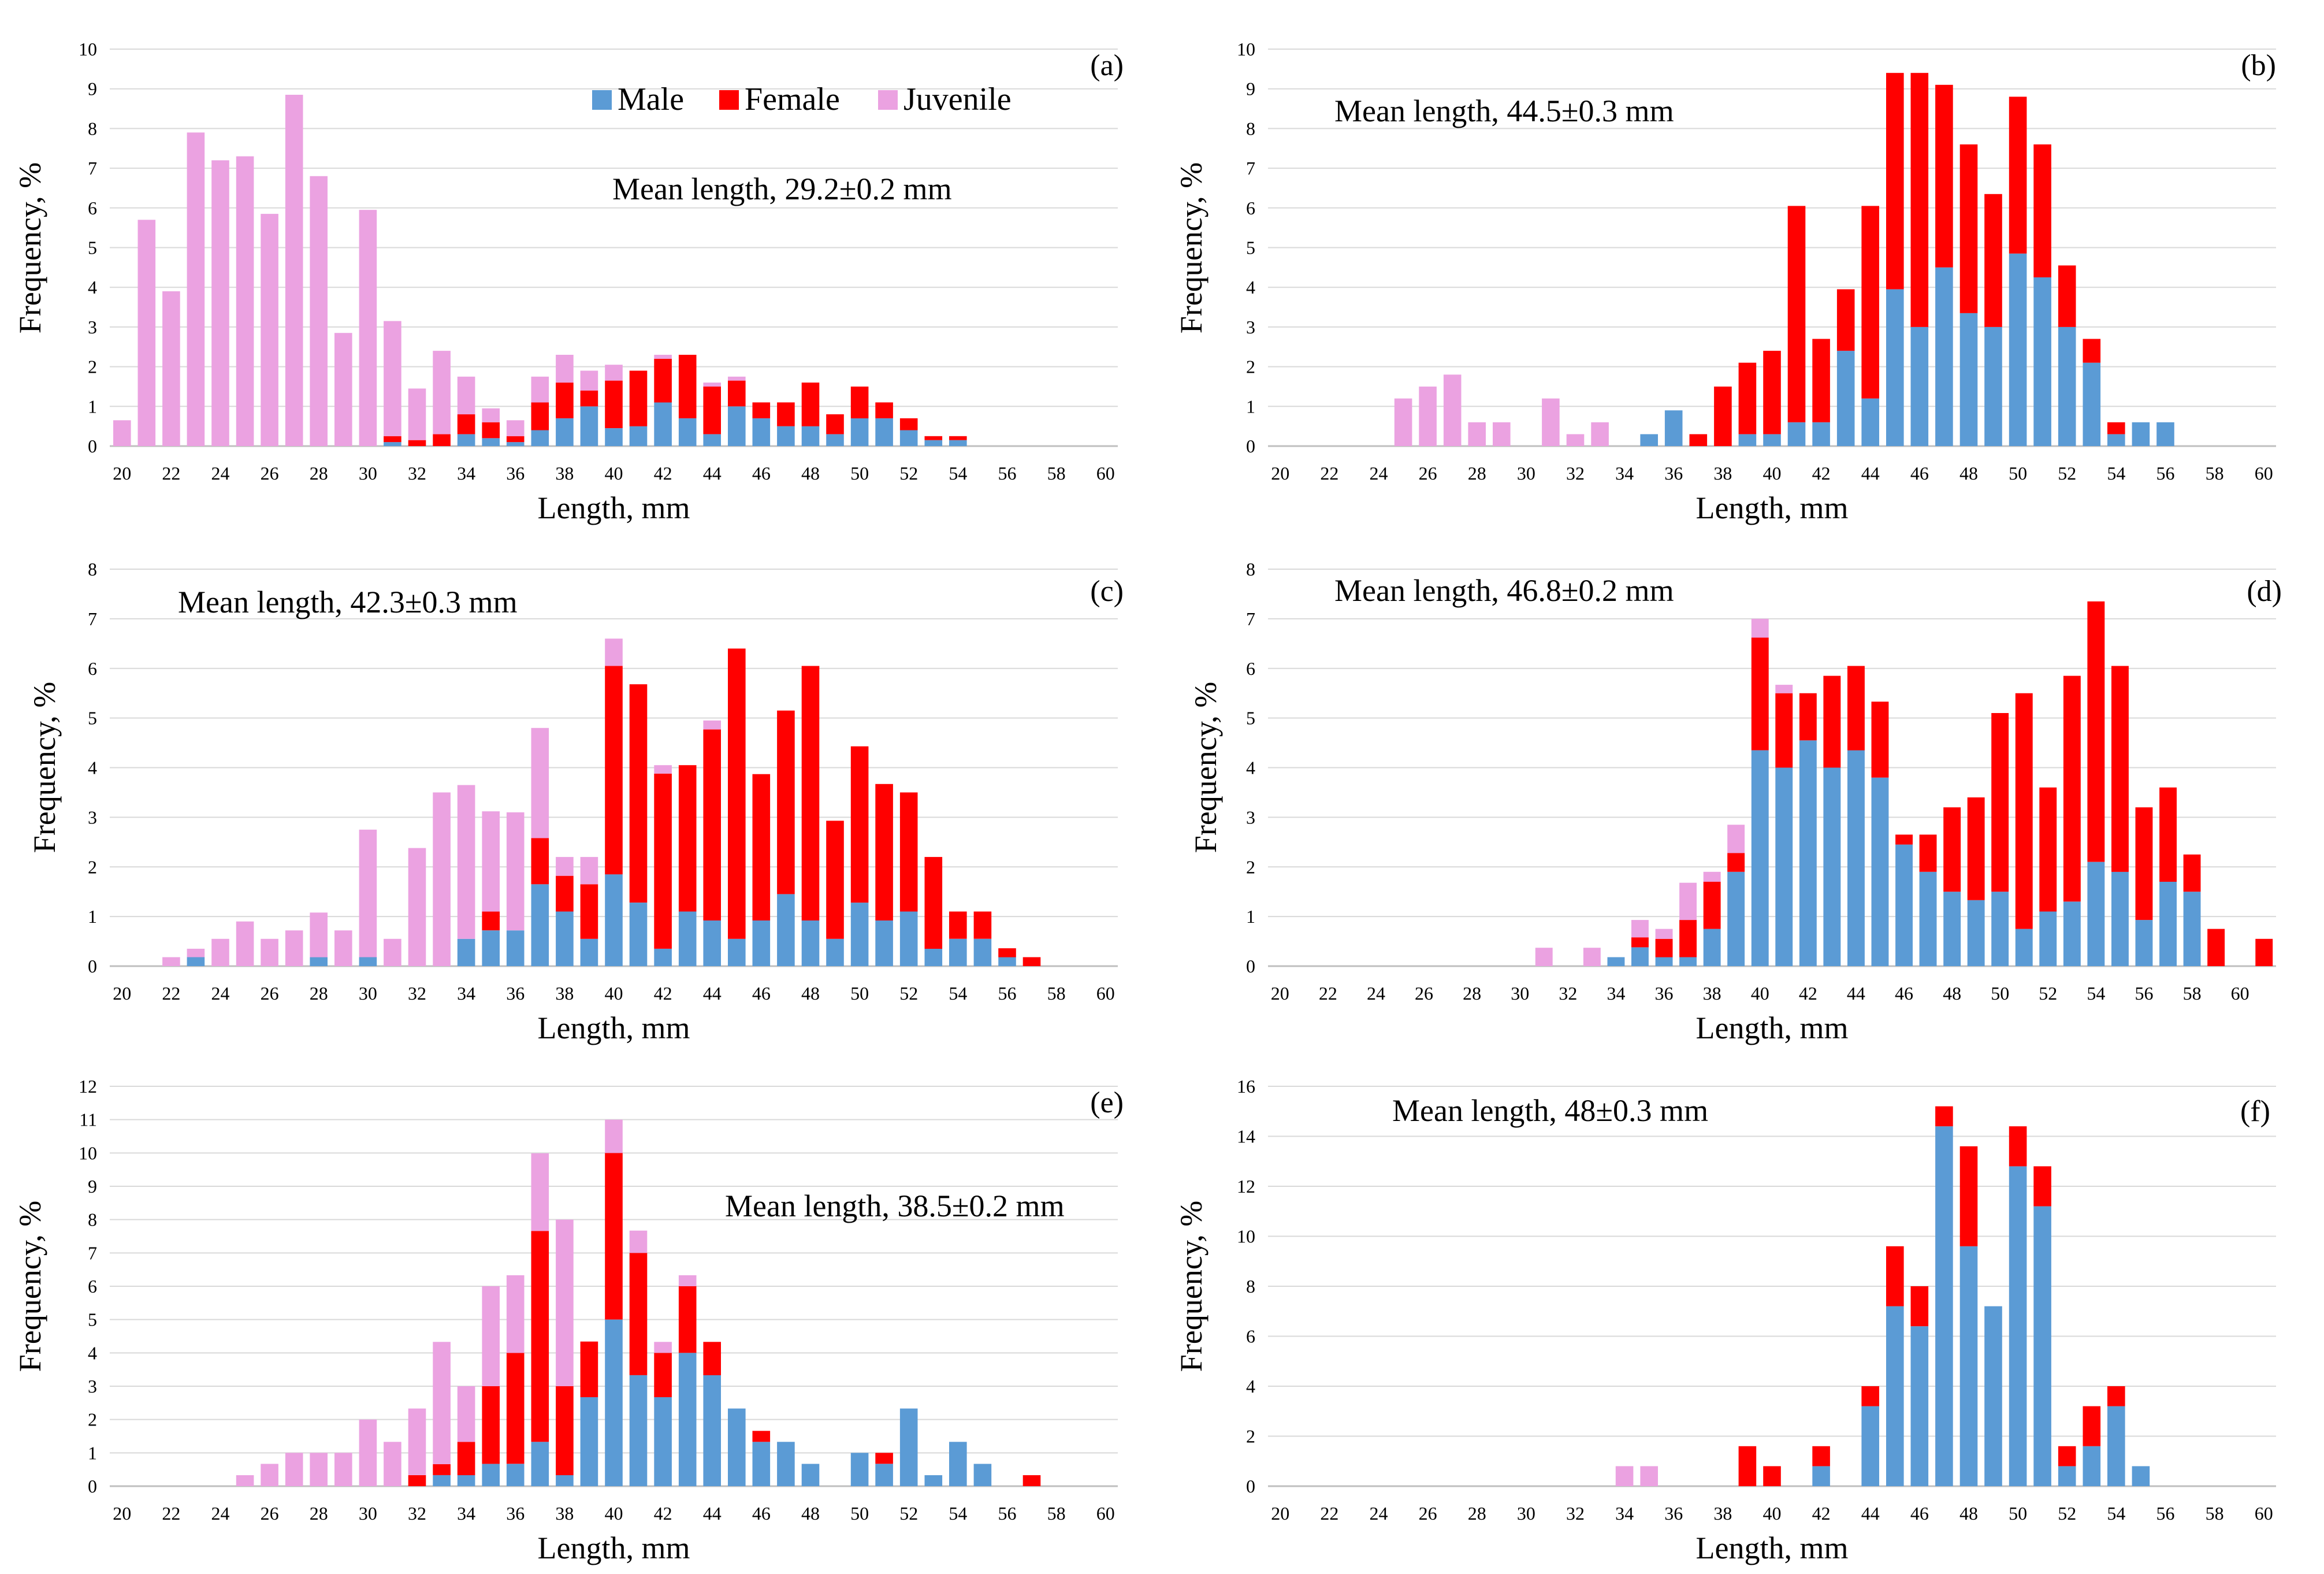 The image size is (2324, 1574). What do you see at coordinates (1105, 1513) in the screenshot?
I see `x-tick-label: 60` at bounding box center [1105, 1513].